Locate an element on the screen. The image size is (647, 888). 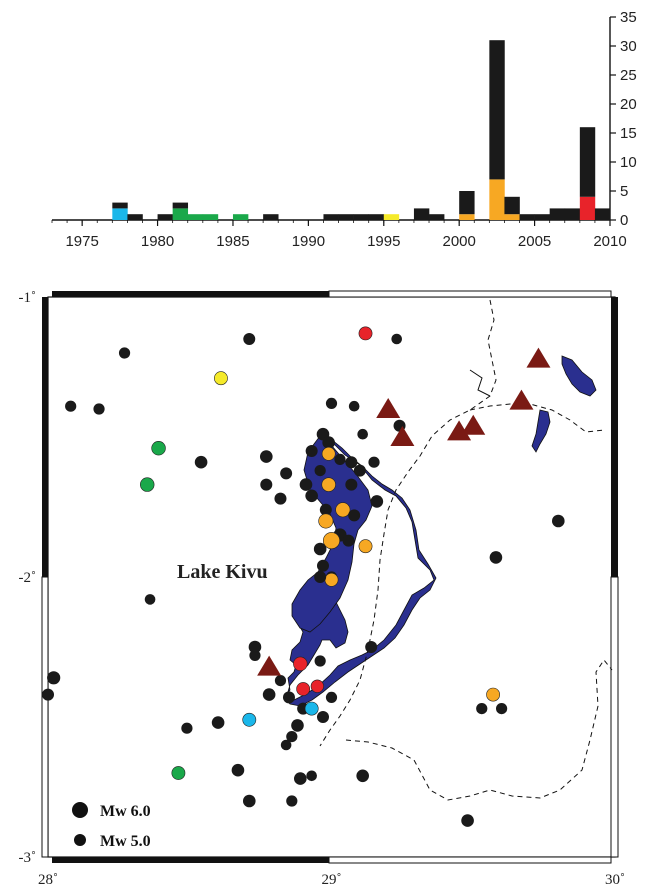
legend-label-small: Mw 5.0 is located at coordinates (125, 841).